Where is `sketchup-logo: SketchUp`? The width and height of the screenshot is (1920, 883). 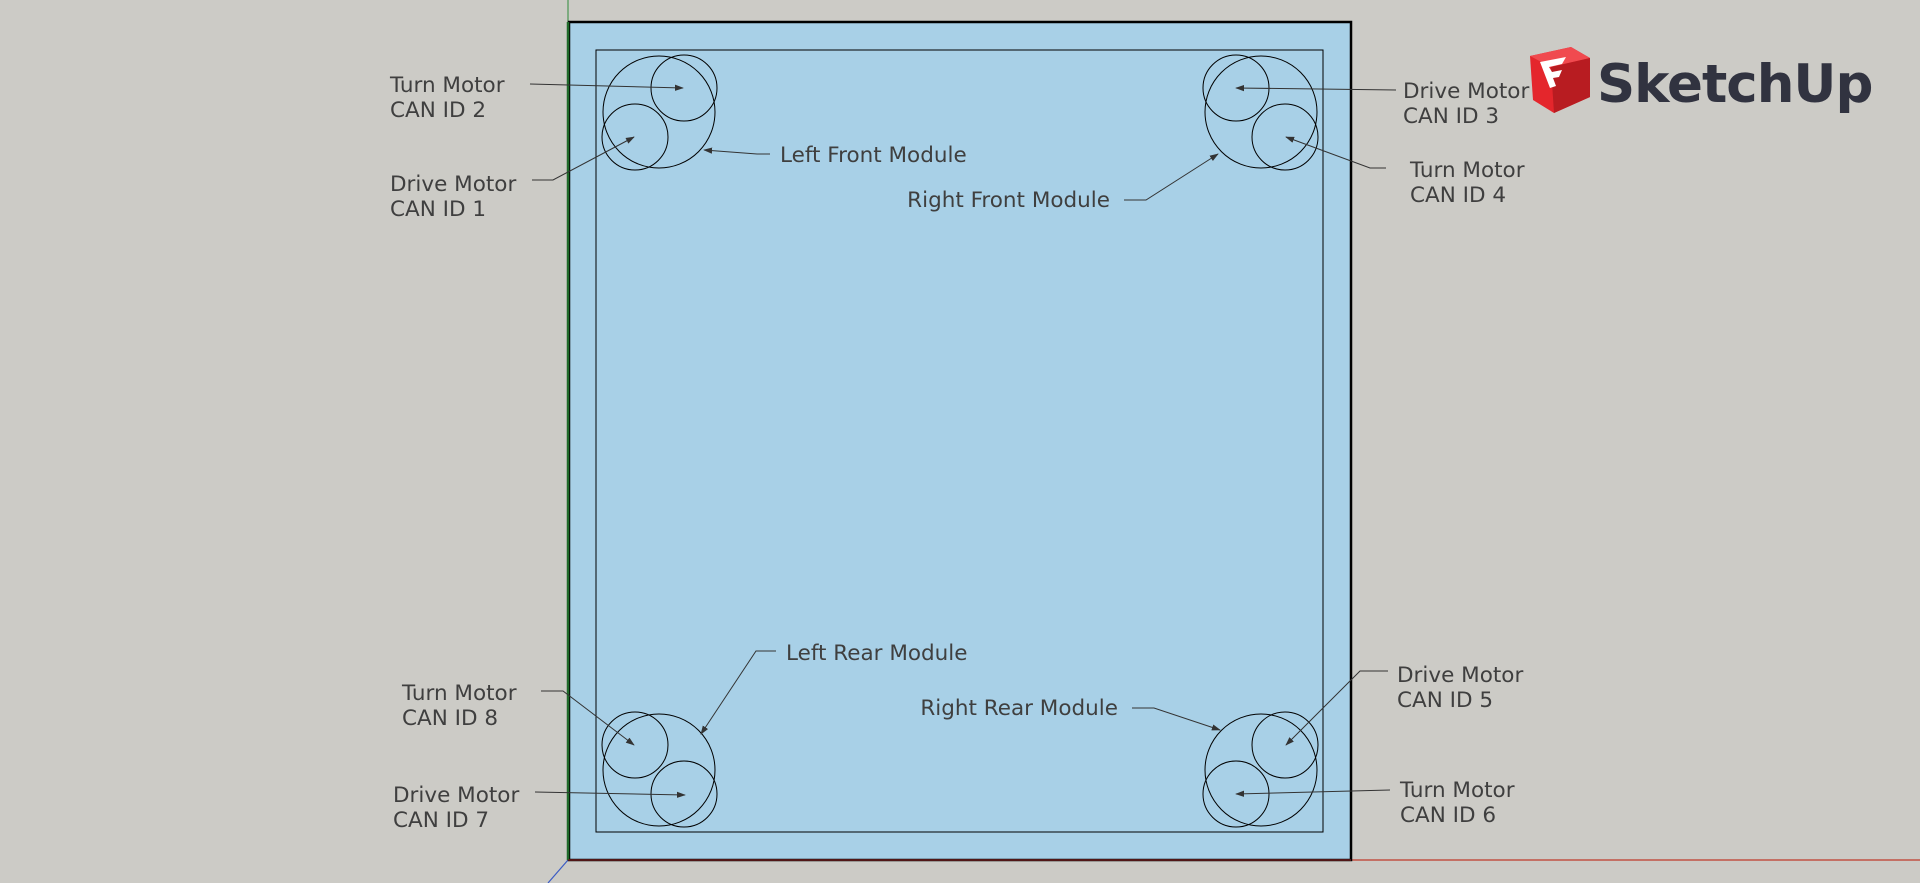
sketchup-logo: SketchUp is located at coordinates (1701, 81).